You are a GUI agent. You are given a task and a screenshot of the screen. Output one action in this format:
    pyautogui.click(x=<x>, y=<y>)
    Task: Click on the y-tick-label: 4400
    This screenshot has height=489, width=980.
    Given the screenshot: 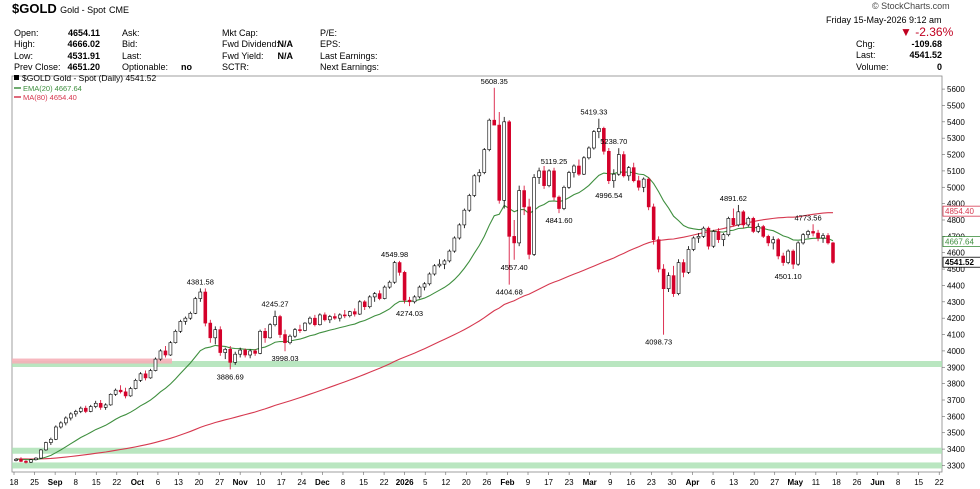 What is the action you would take?
    pyautogui.click(x=956, y=285)
    